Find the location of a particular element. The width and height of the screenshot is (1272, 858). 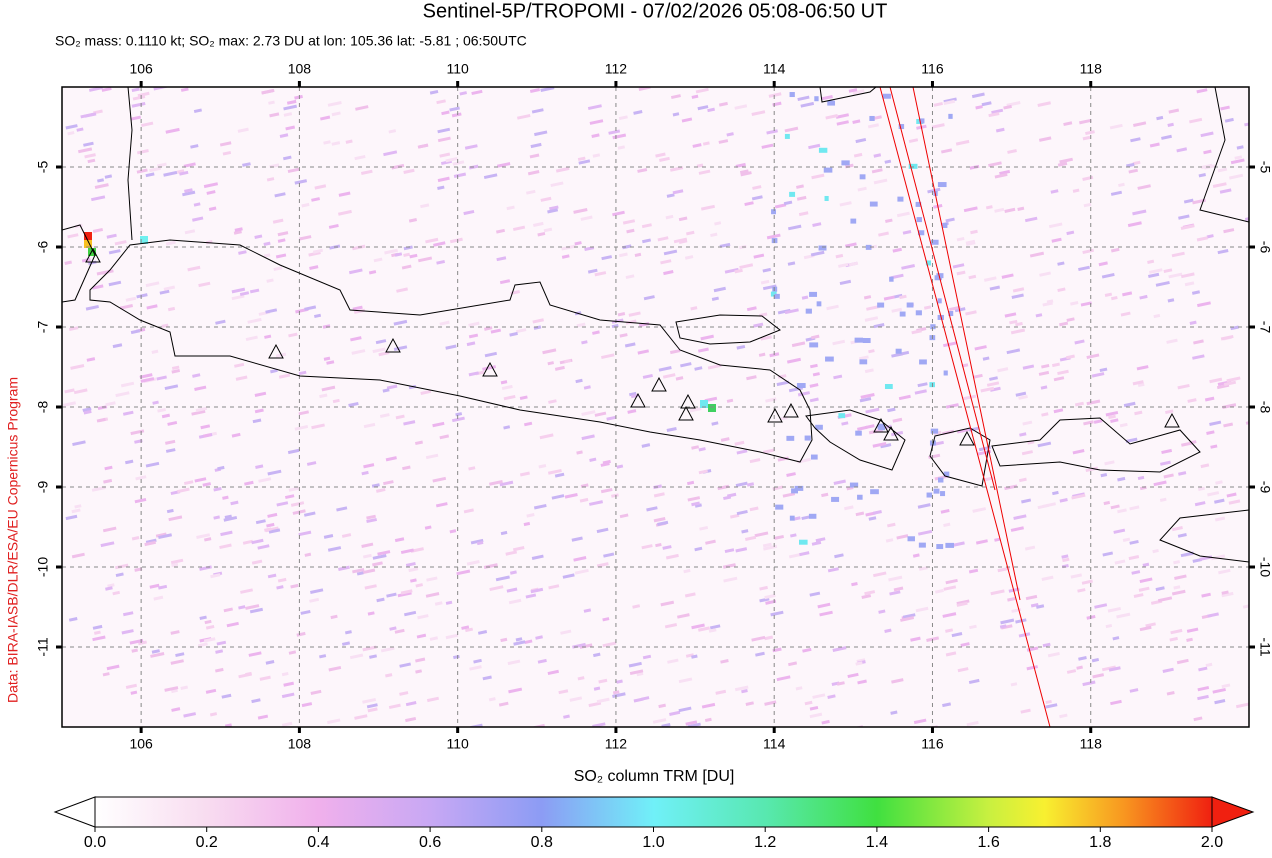

lat-tick-label: -7 is located at coordinates (43, 327).